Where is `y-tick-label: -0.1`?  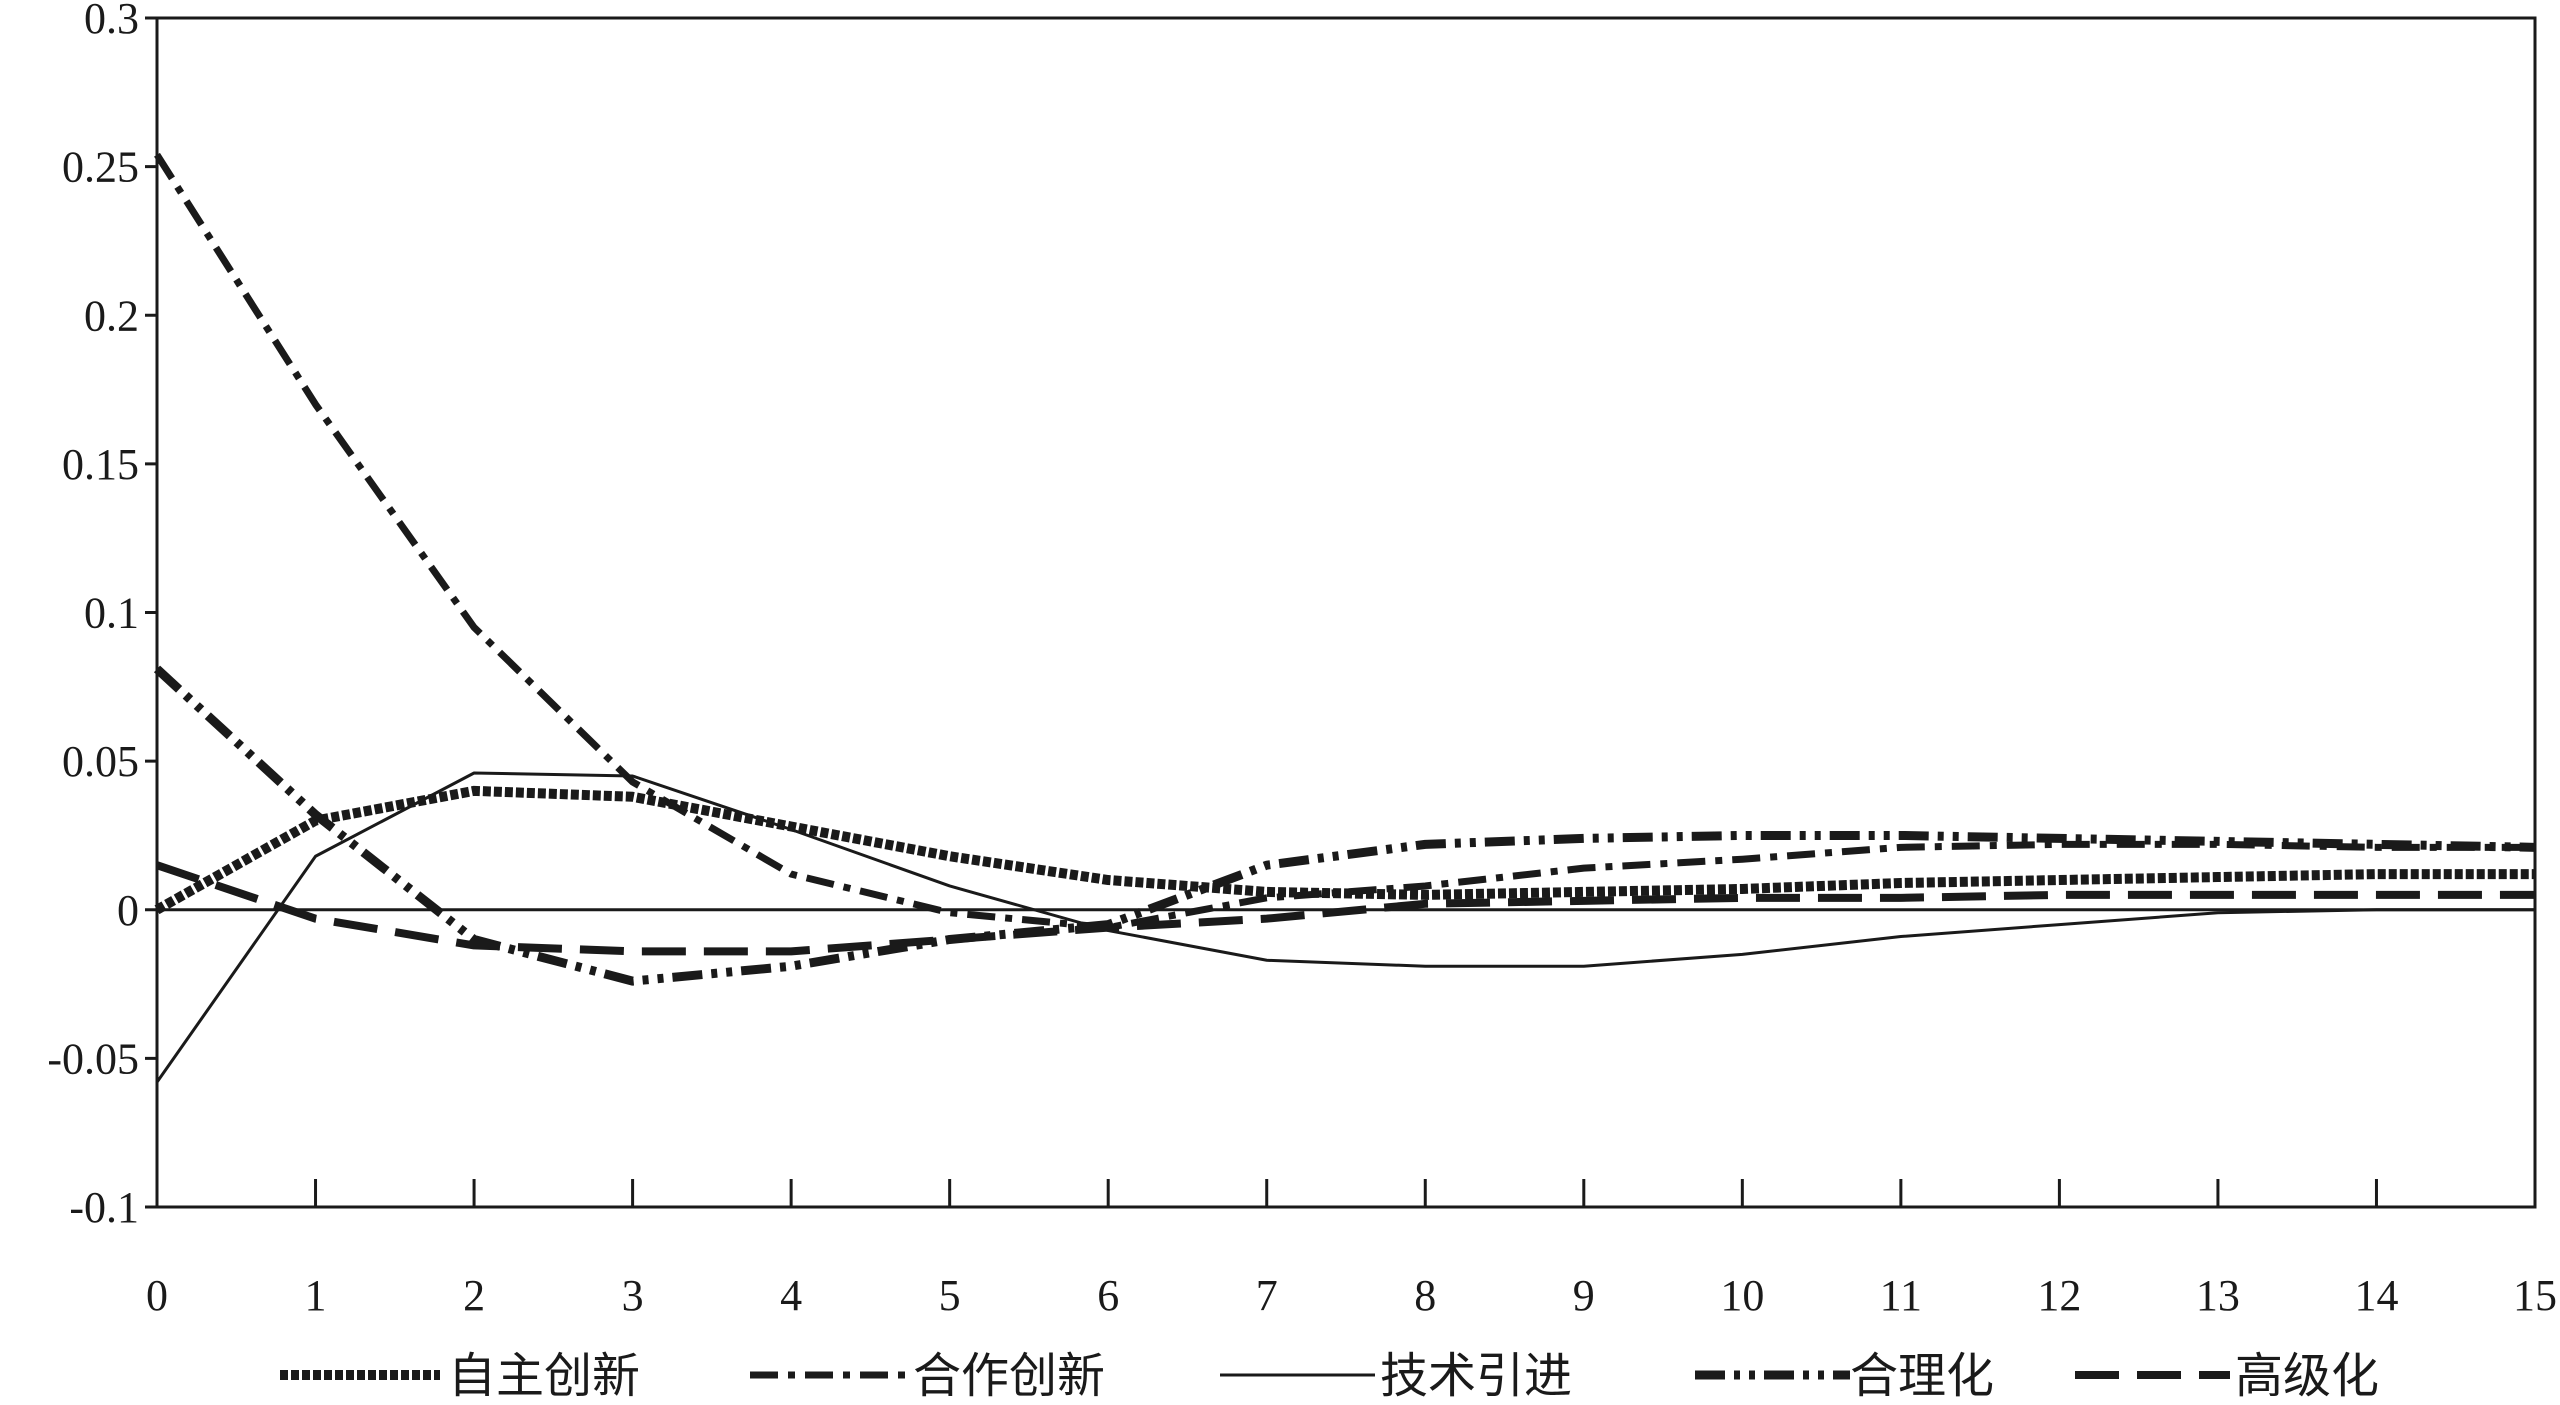
y-tick-label: -0.1 is located at coordinates (104, 1207).